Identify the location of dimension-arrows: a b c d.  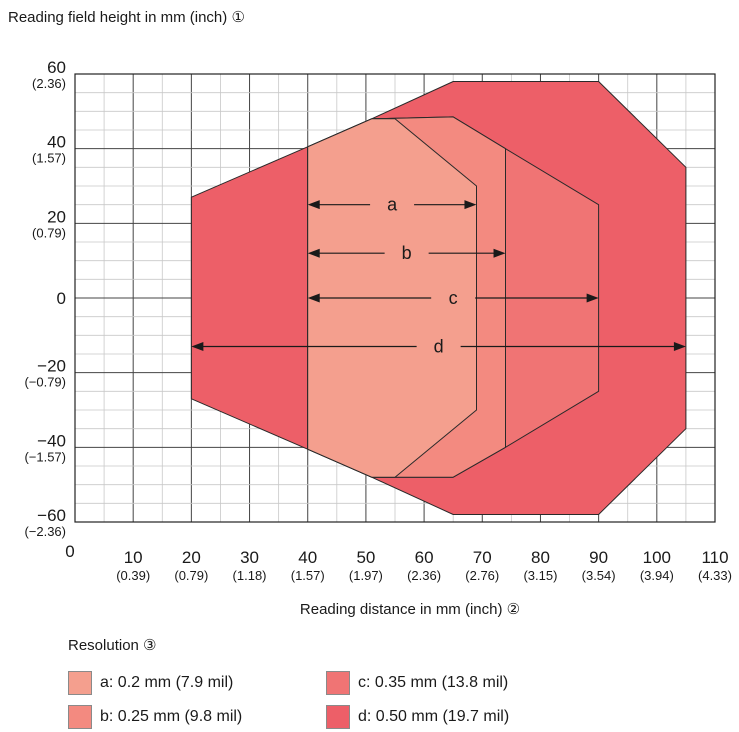
(438, 276).